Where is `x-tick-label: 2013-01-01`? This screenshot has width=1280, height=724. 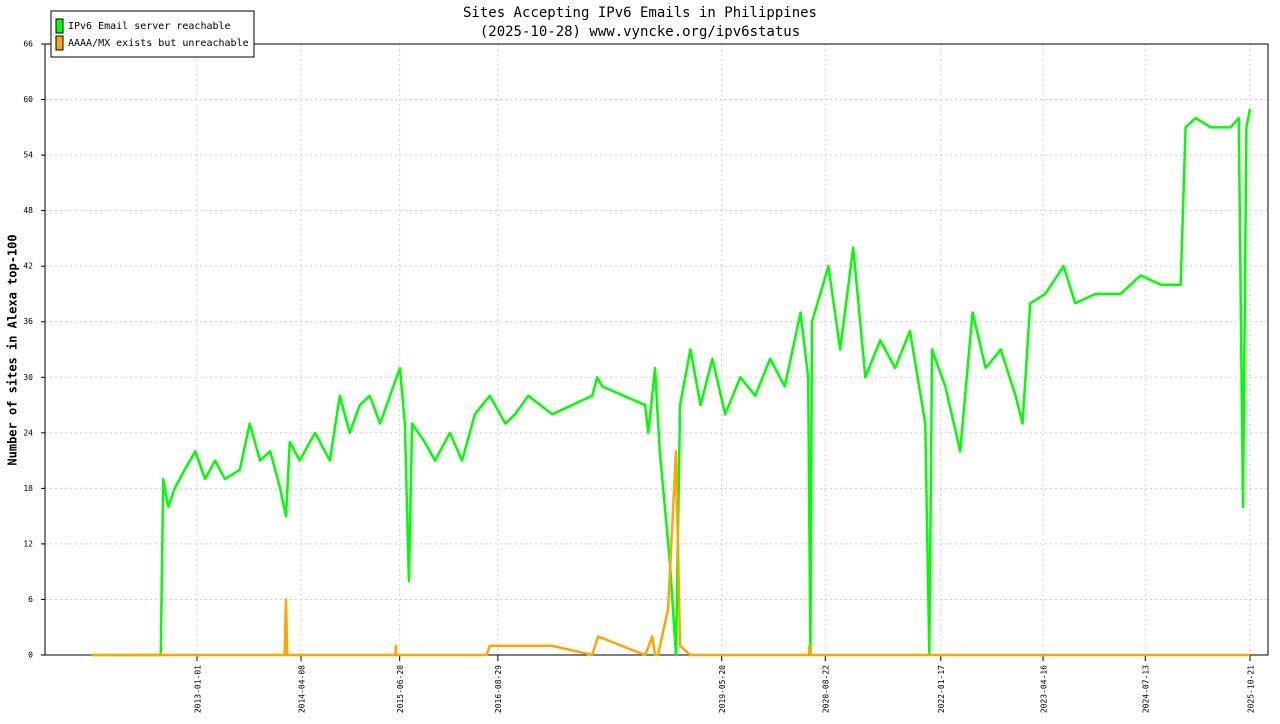 x-tick-label: 2013-01-01 is located at coordinates (197, 689).